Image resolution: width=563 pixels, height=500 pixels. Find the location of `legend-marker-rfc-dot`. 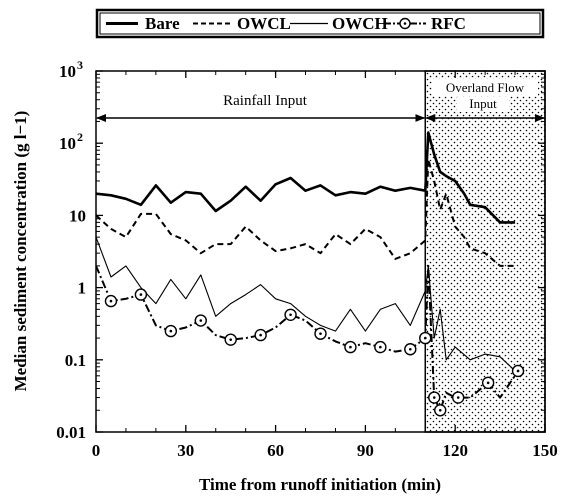

legend-marker-rfc-dot is located at coordinates (405, 23).